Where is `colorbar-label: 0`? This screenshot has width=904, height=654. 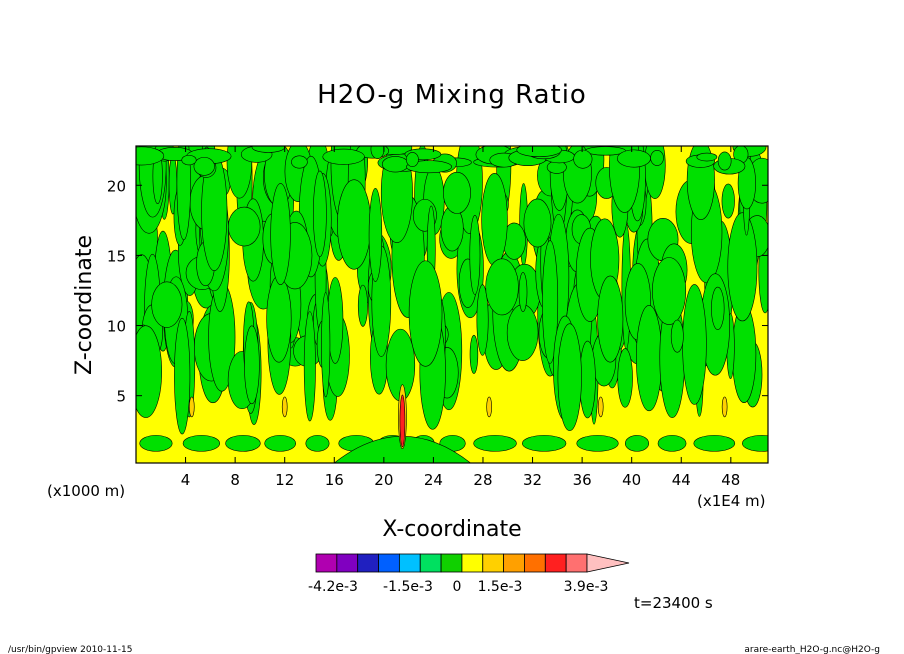 colorbar-label: 0 is located at coordinates (457, 587).